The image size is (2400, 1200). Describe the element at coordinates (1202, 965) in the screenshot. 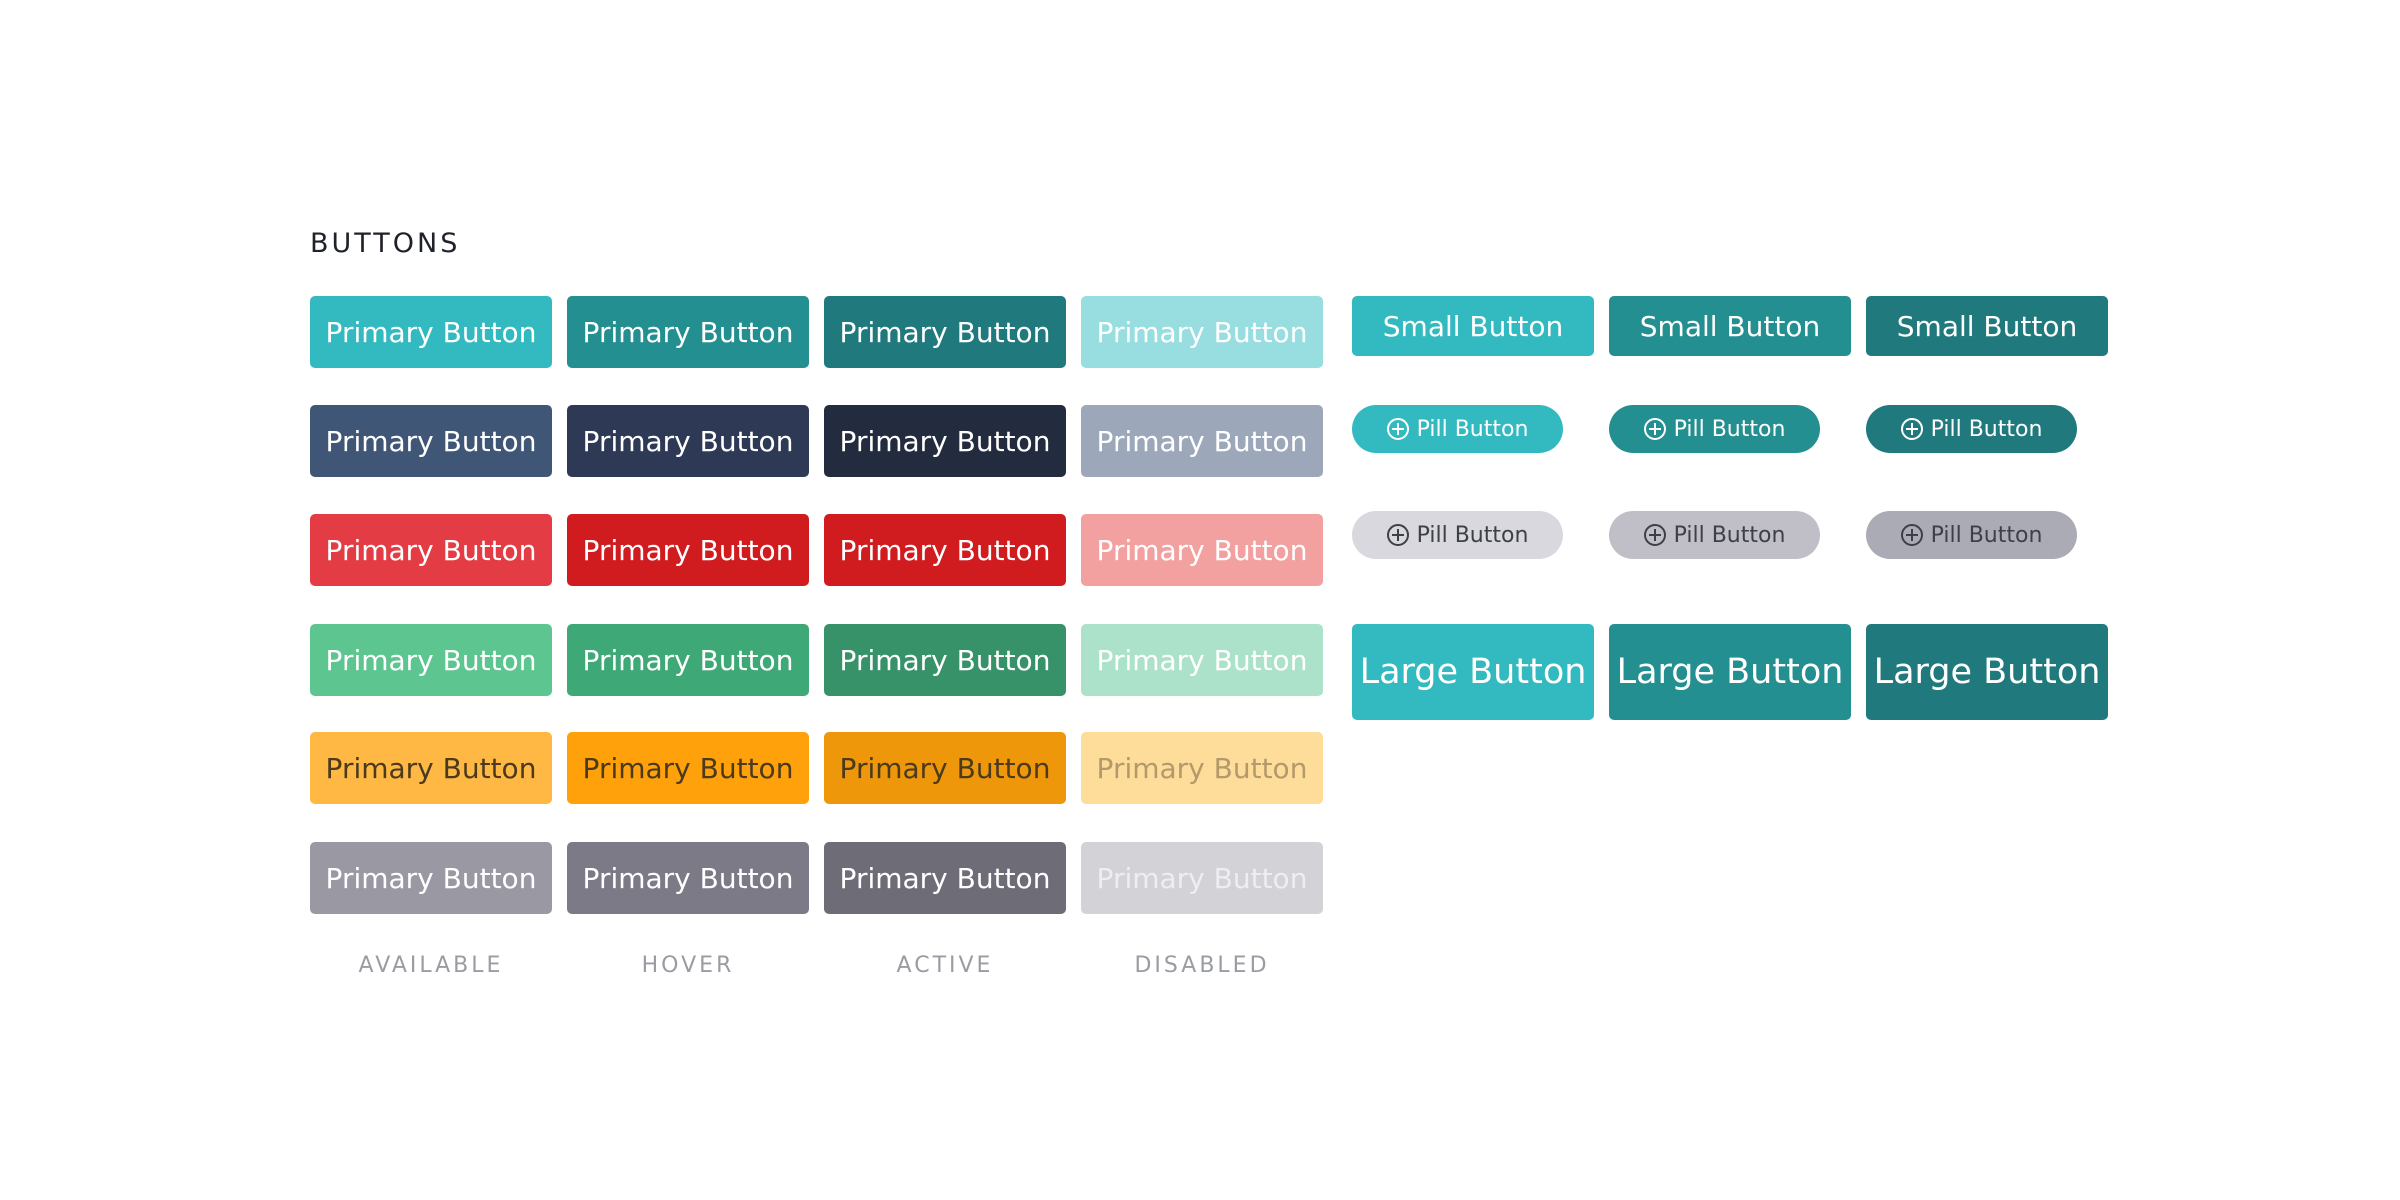

I see `state-label-disabled: DISABLED` at that location.